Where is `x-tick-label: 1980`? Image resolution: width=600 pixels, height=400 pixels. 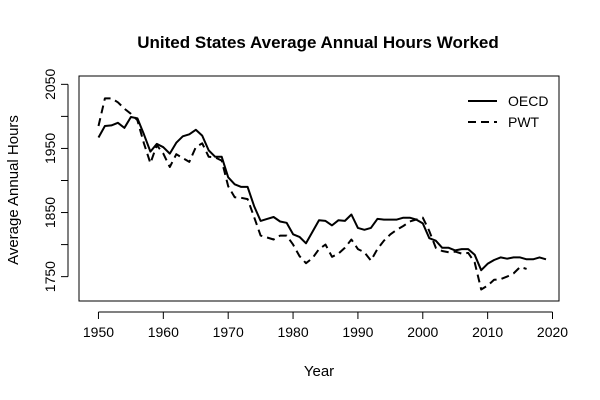 x-tick-label: 1980 is located at coordinates (292, 332).